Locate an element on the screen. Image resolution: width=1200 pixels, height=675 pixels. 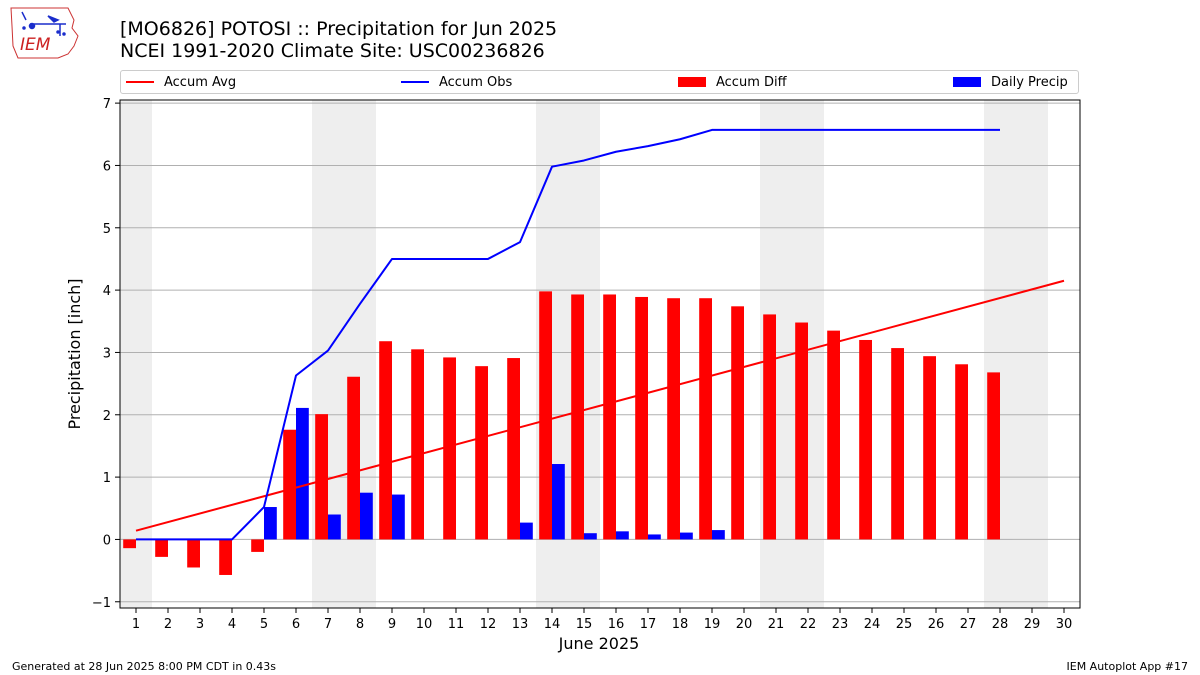
y-tick-label: 2 is located at coordinates (107, 416).